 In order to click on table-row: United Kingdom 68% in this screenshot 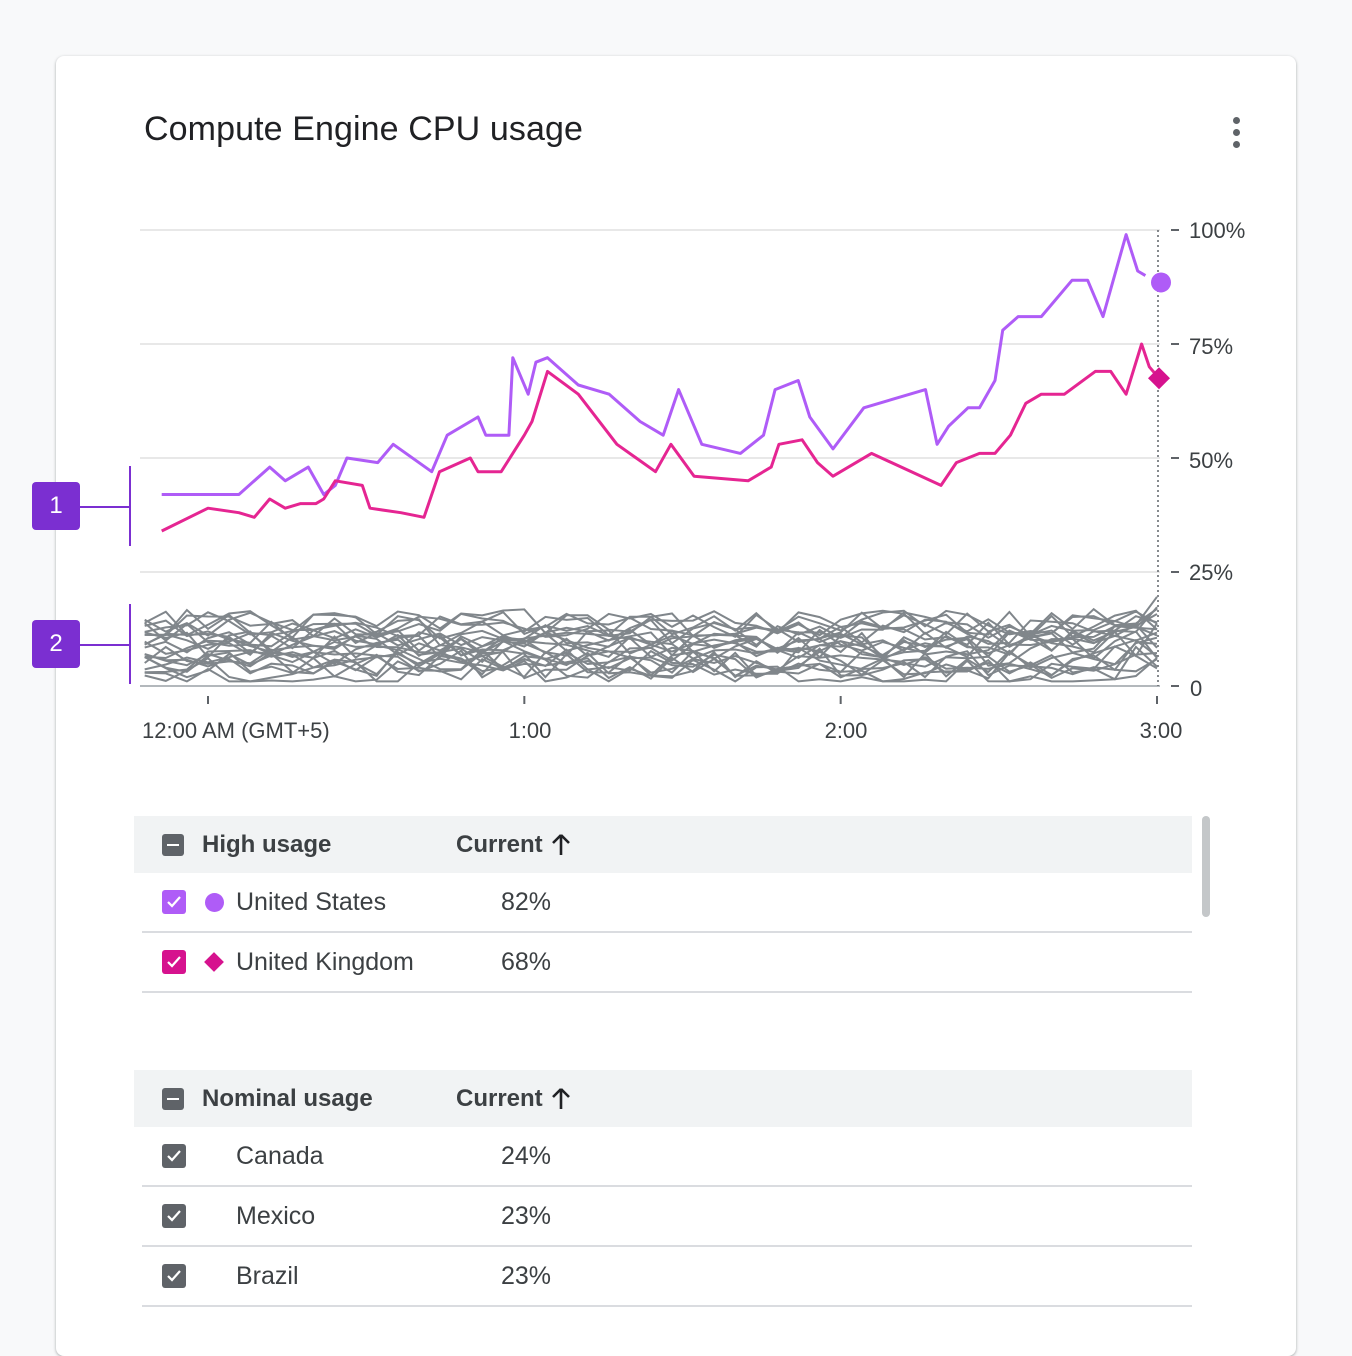, I will do `click(667, 963)`.